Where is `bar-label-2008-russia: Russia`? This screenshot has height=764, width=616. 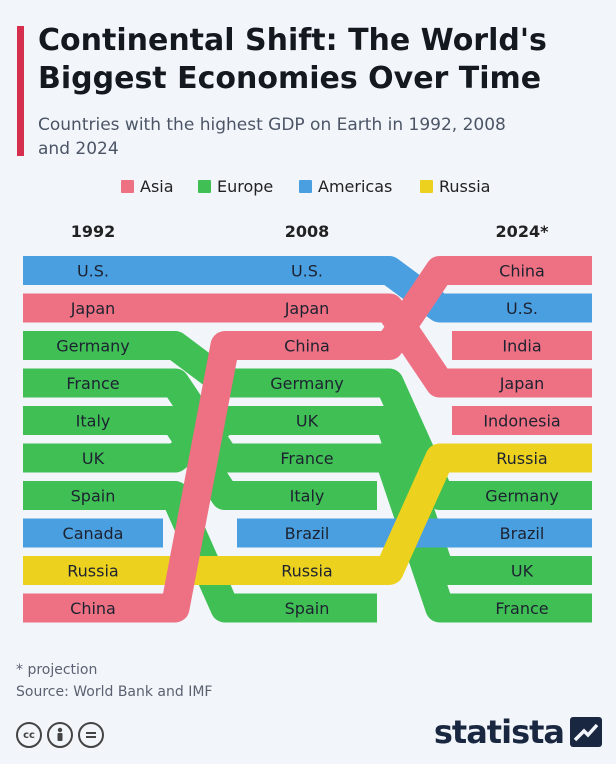 bar-label-2008-russia: Russia is located at coordinates (306, 571).